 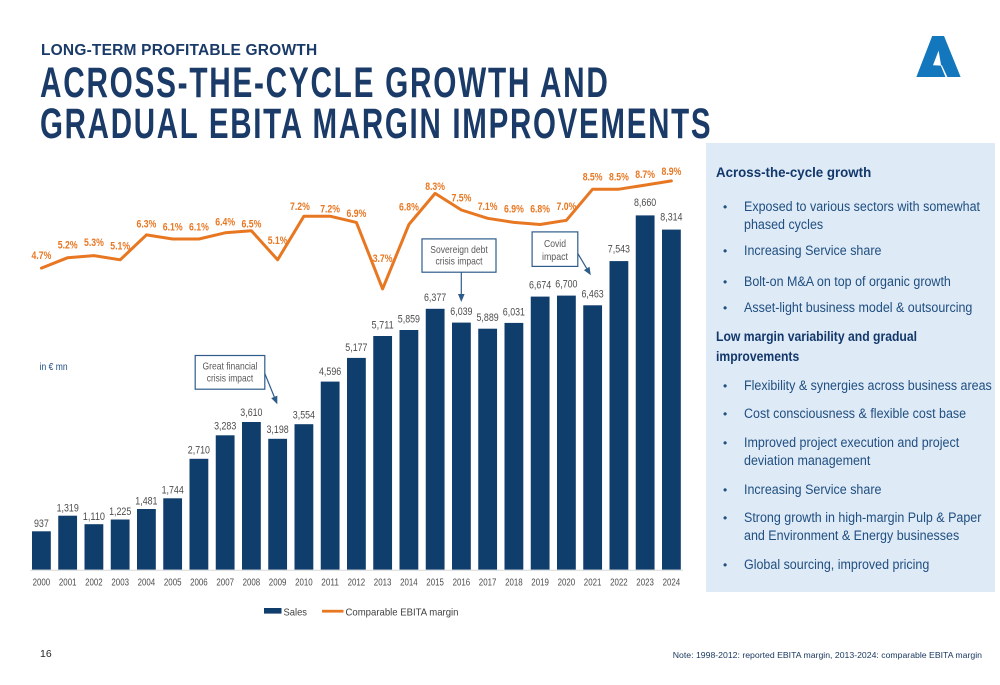 I want to click on svg-text: 1,110, so click(x=94, y=517).